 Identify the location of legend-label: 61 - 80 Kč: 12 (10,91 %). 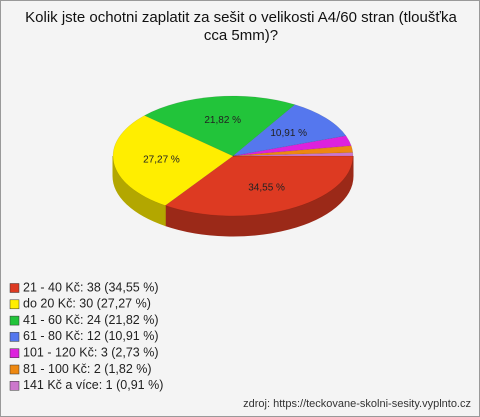
(91, 336).